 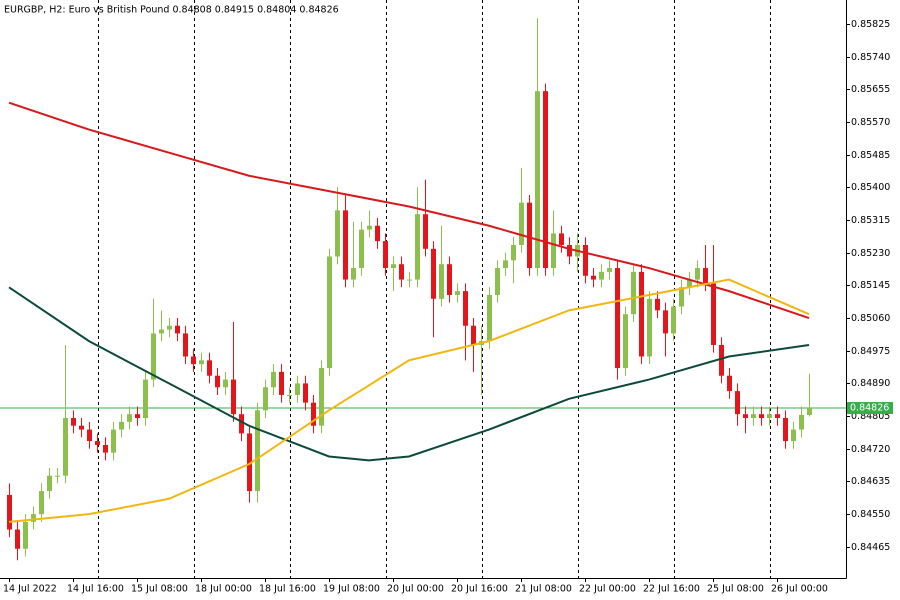 What do you see at coordinates (870, 449) in the screenshot?
I see `y-tick-label: 0.84720` at bounding box center [870, 449].